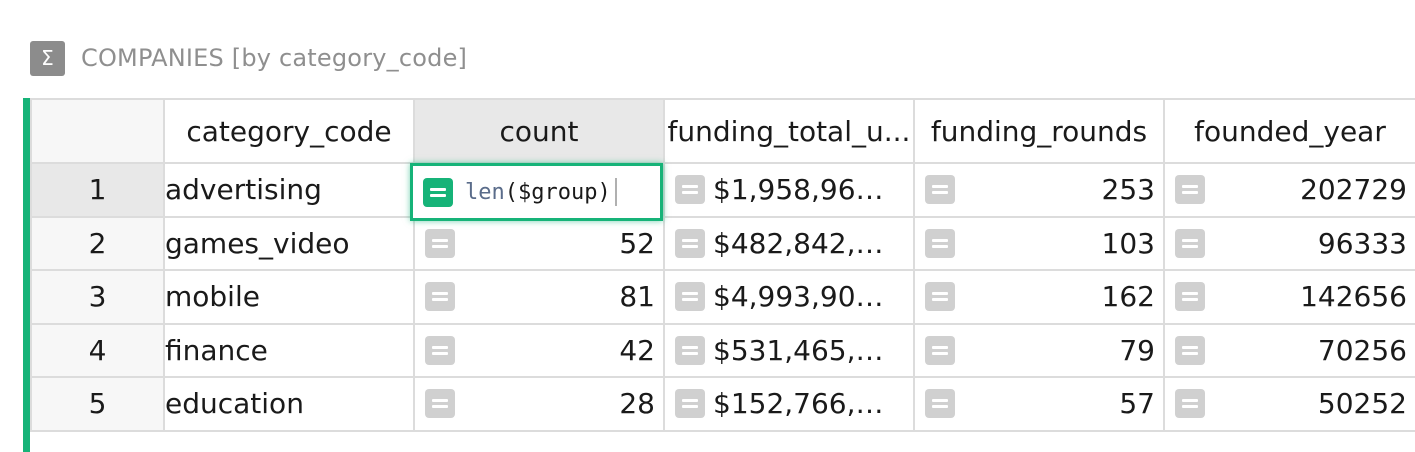 Image resolution: width=1415 pixels, height=452 pixels. I want to click on cell-founded-year: 96333, so click(1289, 243).